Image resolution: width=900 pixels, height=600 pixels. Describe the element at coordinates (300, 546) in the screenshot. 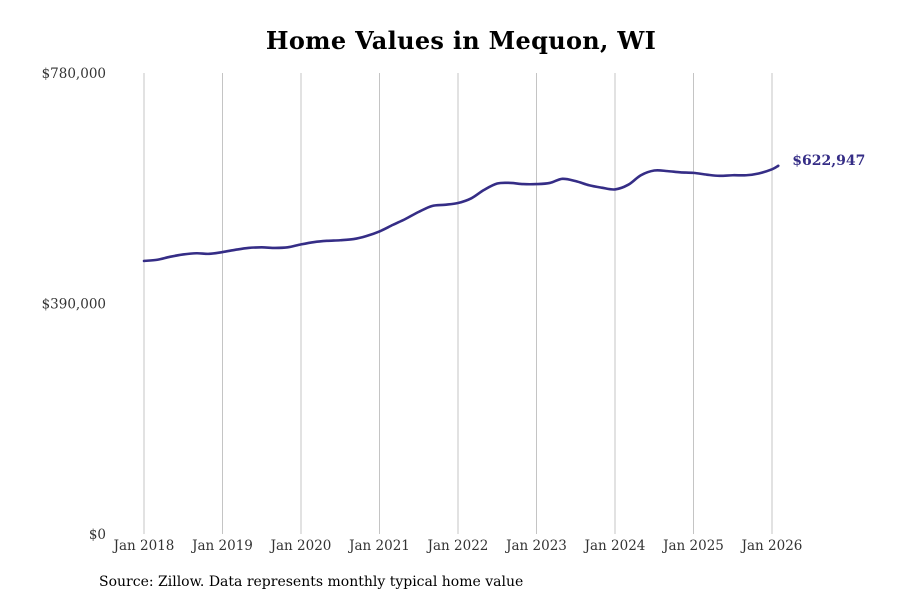

I see `x-tick-label: Jan 2020` at that location.